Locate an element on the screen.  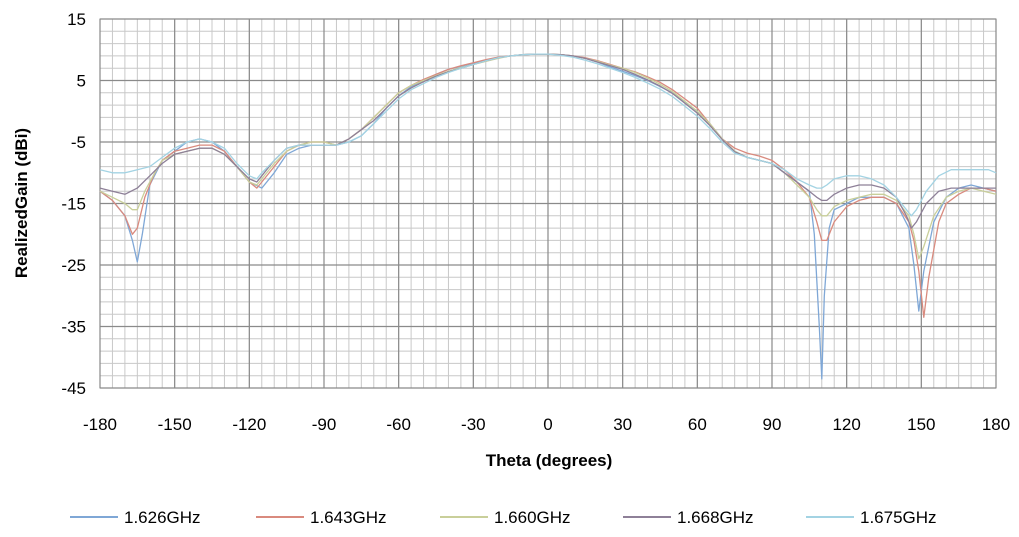
y-tick-label: -35 is located at coordinates (73, 327).